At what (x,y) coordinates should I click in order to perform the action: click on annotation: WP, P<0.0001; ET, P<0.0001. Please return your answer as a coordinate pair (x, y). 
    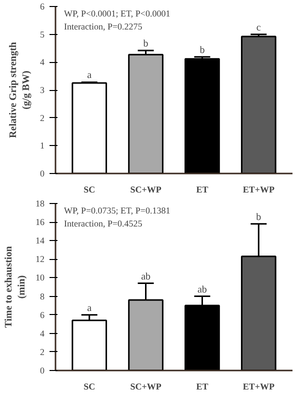
    Looking at the image, I should click on (117, 13).